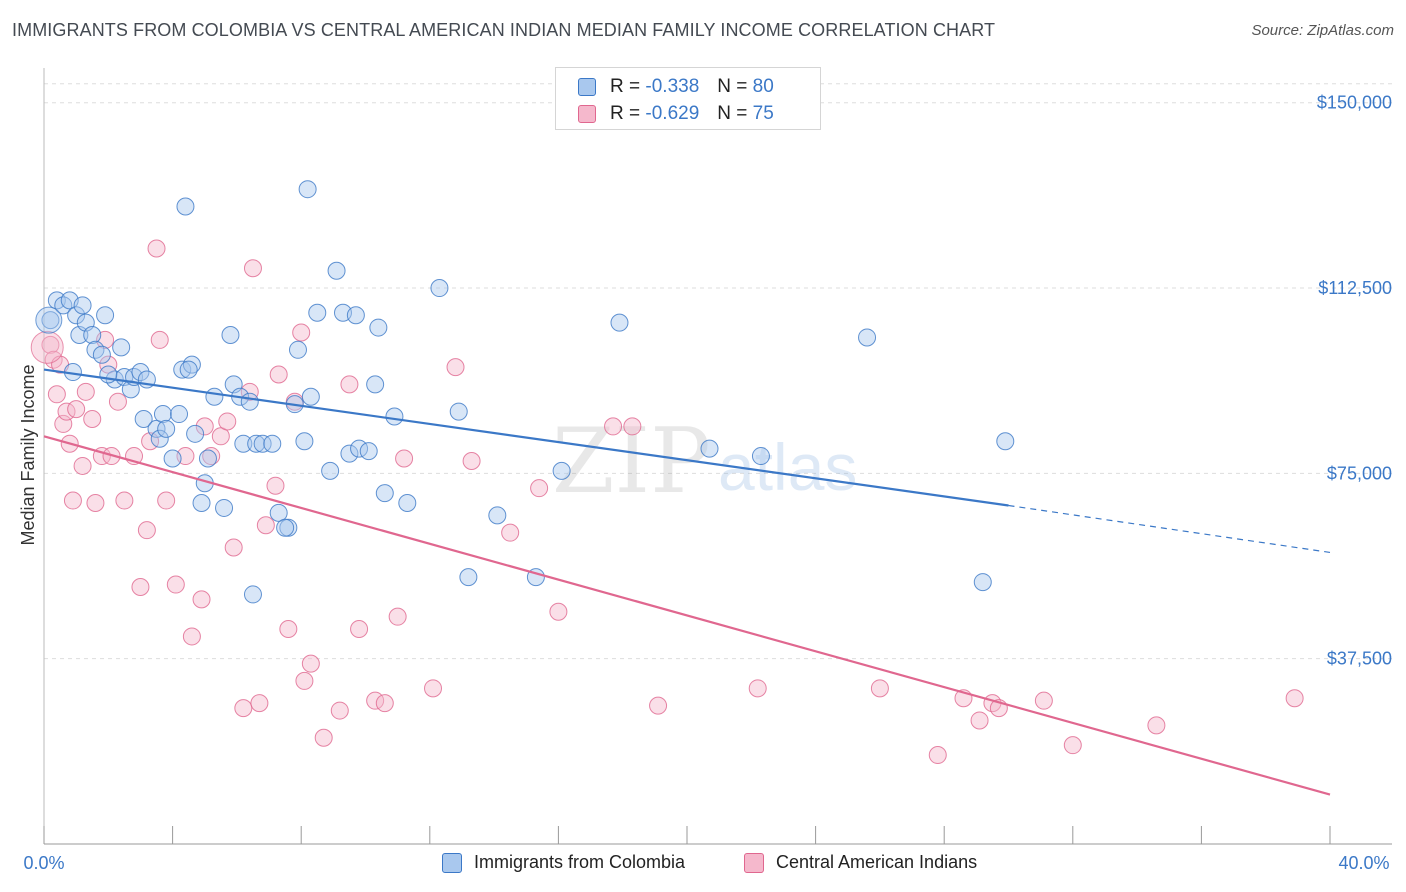 The height and width of the screenshot is (892, 1406). Describe the element at coordinates (587, 87) in the screenshot. I see `legend-swatch-blue` at that location.